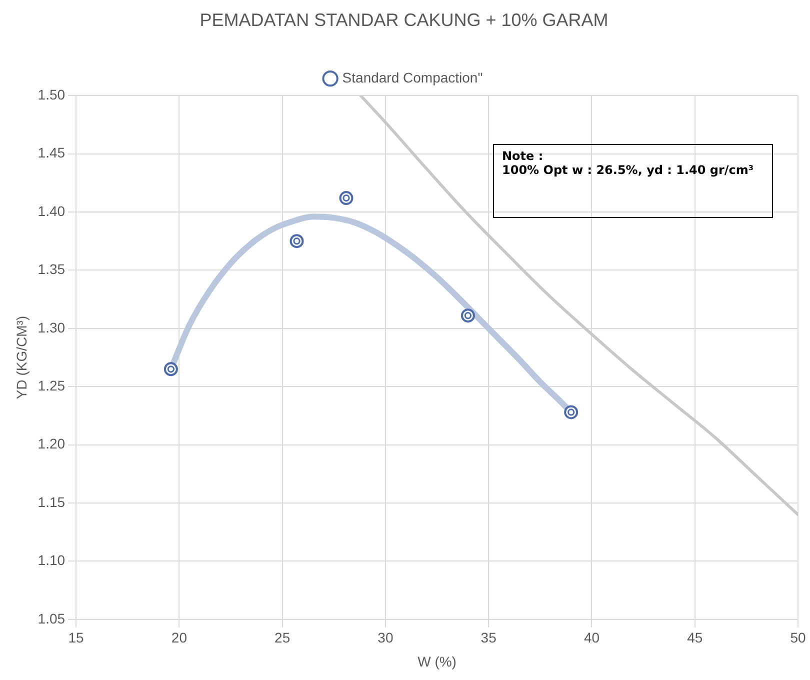 The height and width of the screenshot is (680, 810). Describe the element at coordinates (282, 638) in the screenshot. I see `x-tick-label: 25` at that location.